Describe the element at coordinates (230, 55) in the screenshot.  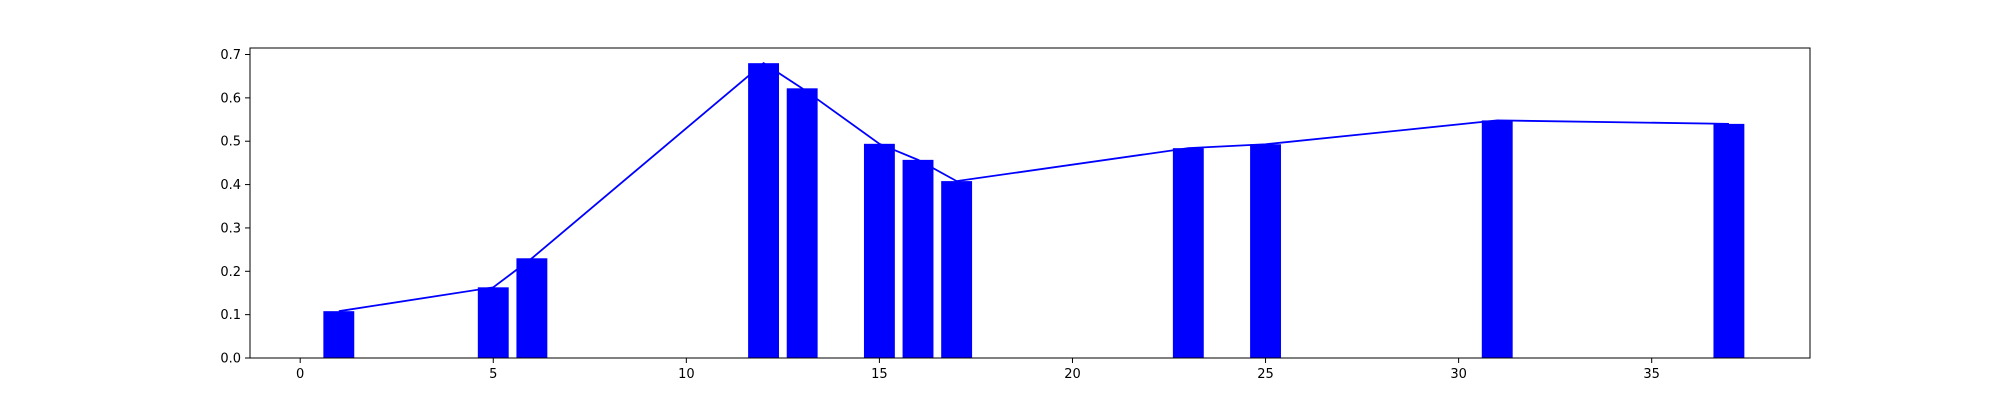
I see `y-tick-label: 0.7` at that location.